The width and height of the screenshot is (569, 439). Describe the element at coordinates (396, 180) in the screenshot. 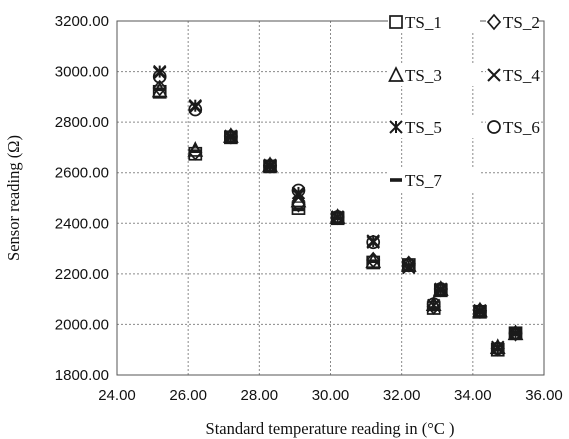

I see `legend-marker-dash-icon` at that location.